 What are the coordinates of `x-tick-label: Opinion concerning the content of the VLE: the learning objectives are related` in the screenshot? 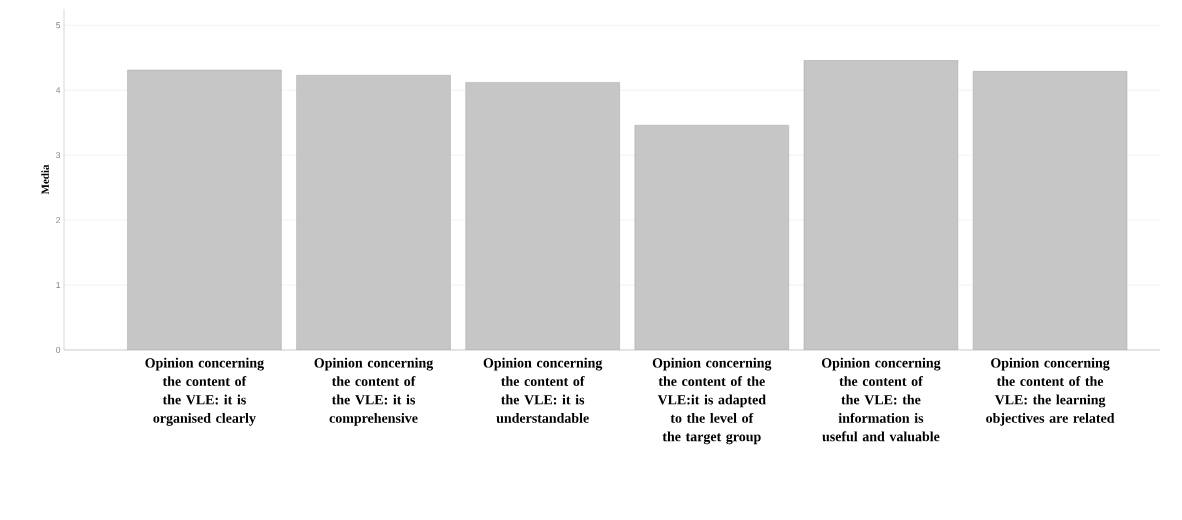 It's located at (1050, 391).